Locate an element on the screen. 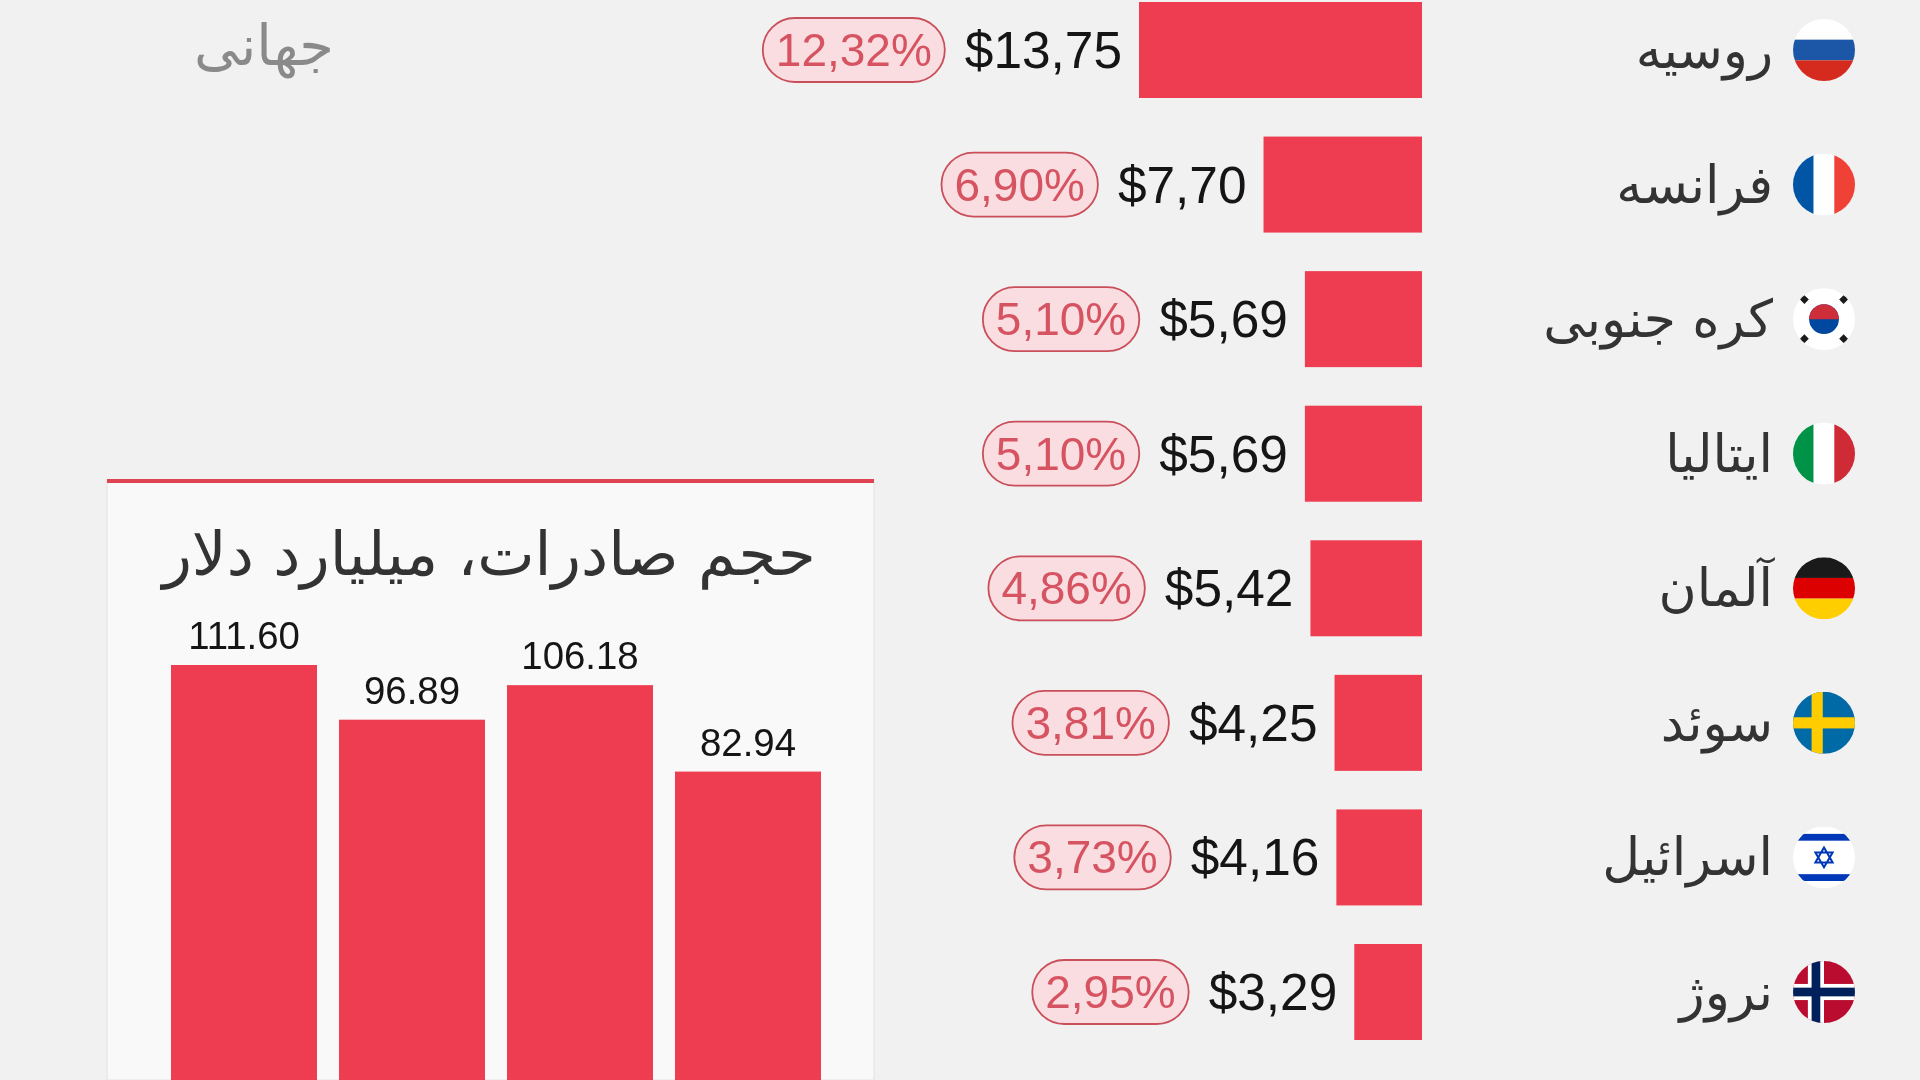 The height and width of the screenshot is (1080, 1920). text: 6,90% is located at coordinates (1019, 184).